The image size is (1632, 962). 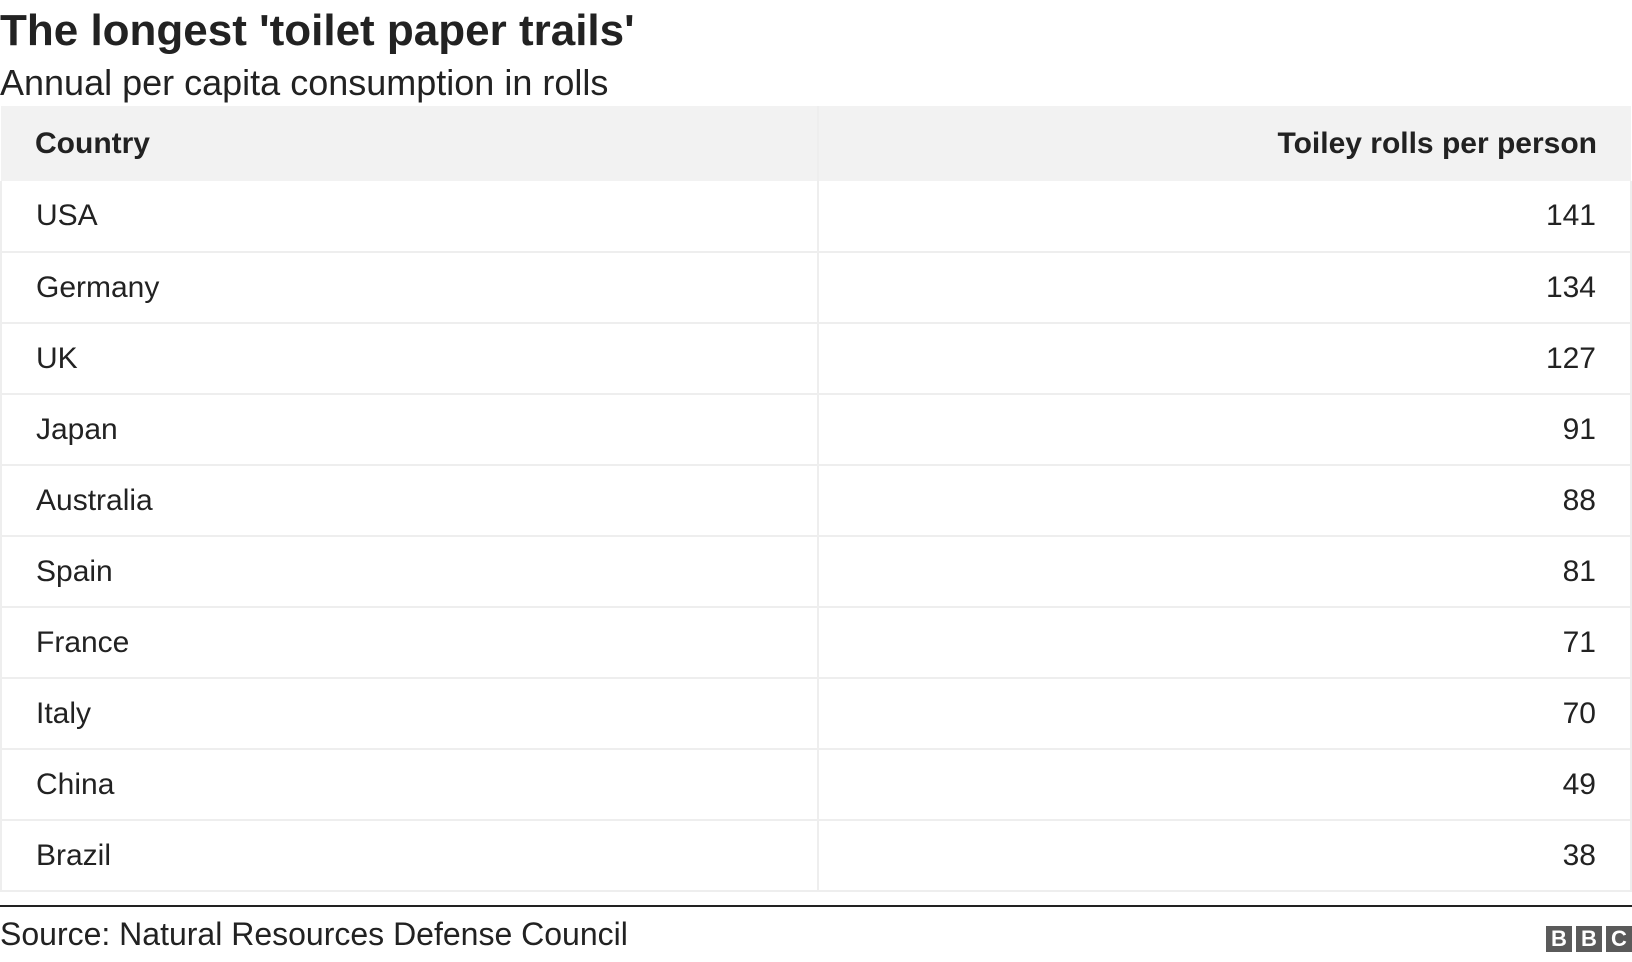 What do you see at coordinates (409, 216) in the screenshot?
I see `cell-country: USA` at bounding box center [409, 216].